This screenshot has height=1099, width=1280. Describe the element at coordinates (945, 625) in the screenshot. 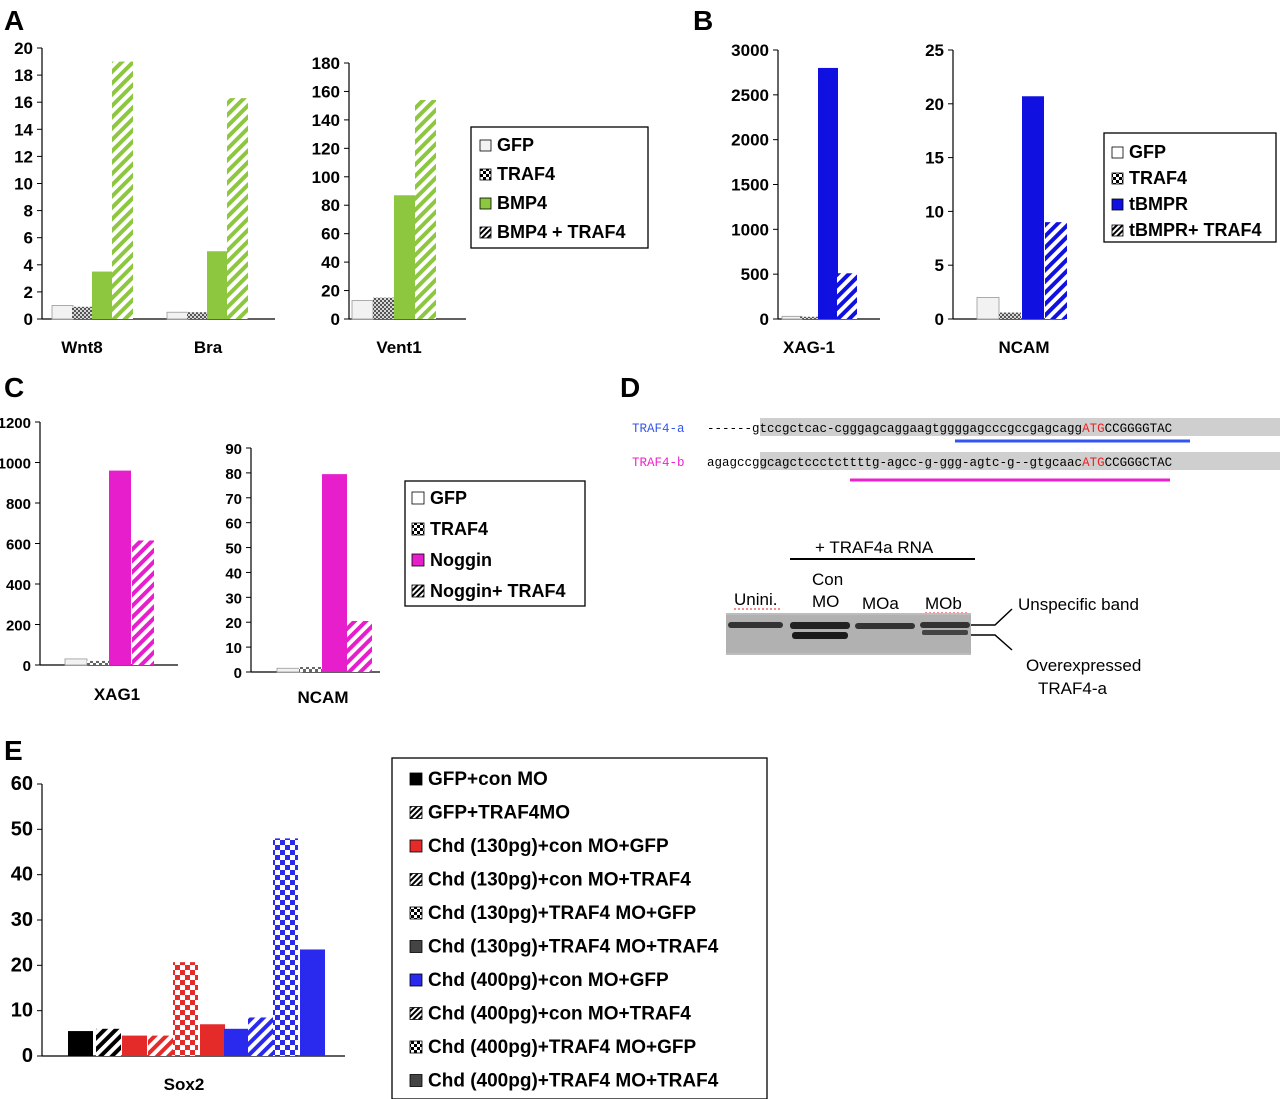

I see `band-unspecific-lane4` at that location.